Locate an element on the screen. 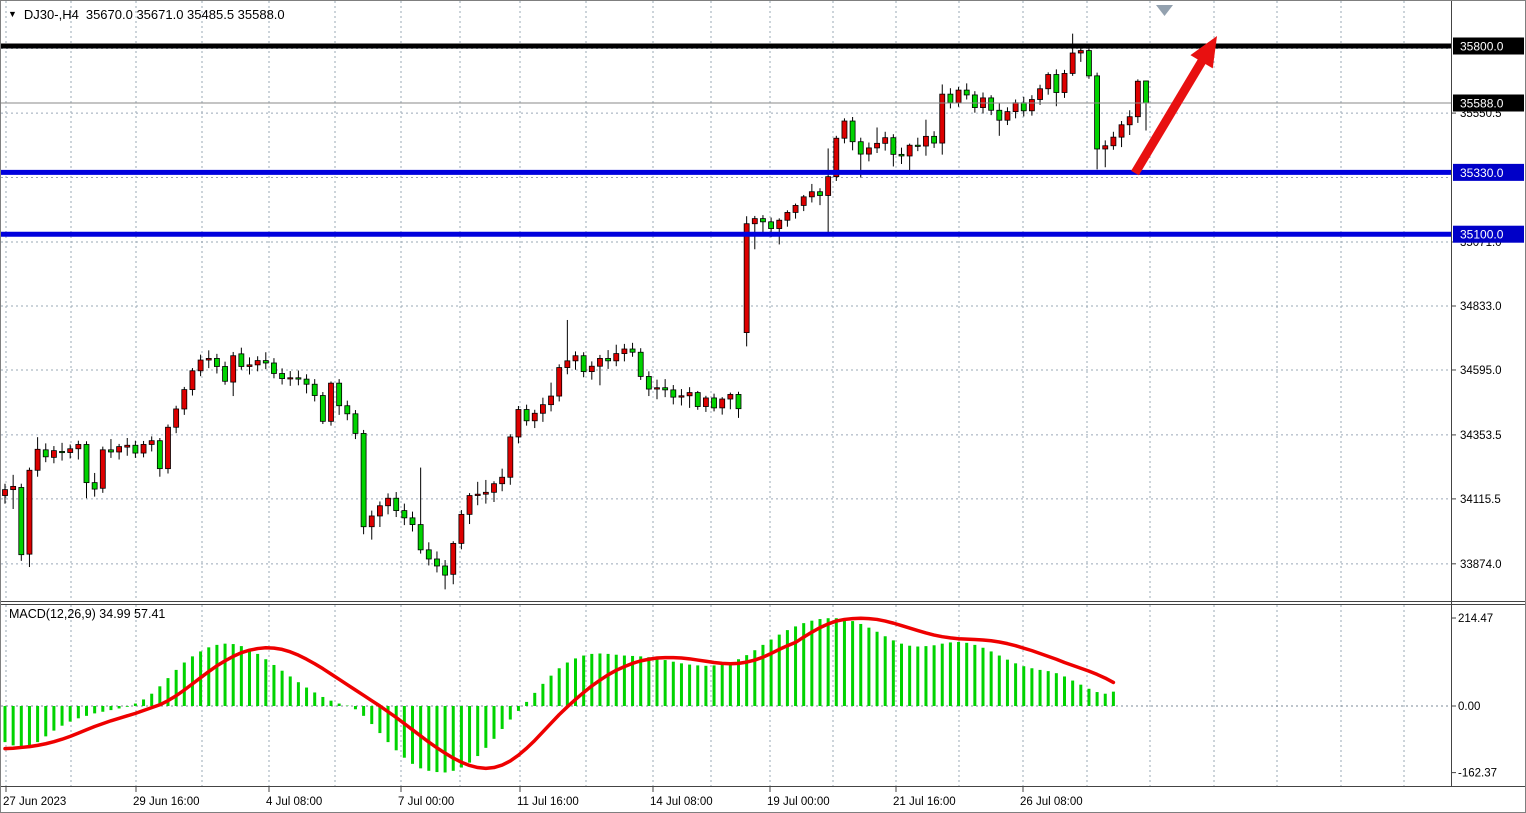 The image size is (1526, 813). price-badge-label: 35588.0 is located at coordinates (1482, 104).